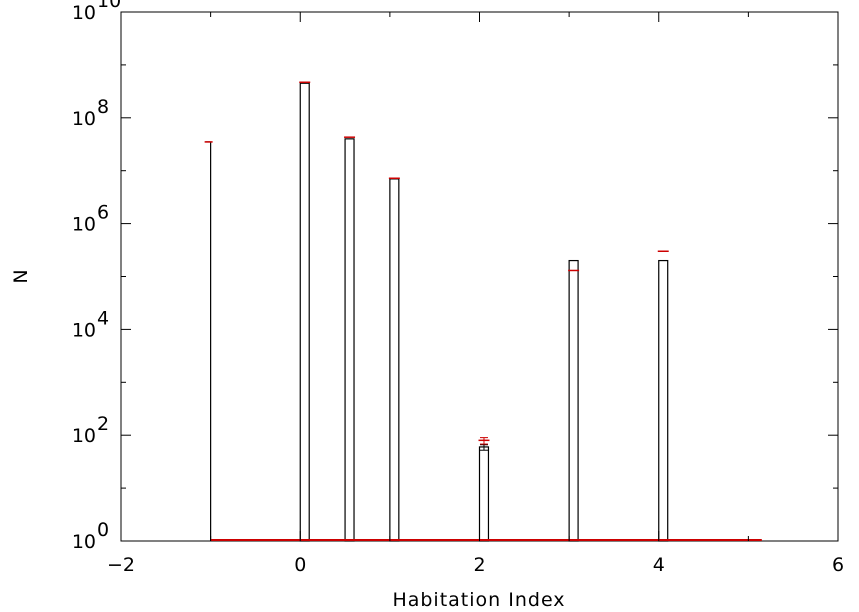  What do you see at coordinates (478, 600) in the screenshot?
I see `x-axis-title: Habitation Index` at bounding box center [478, 600].